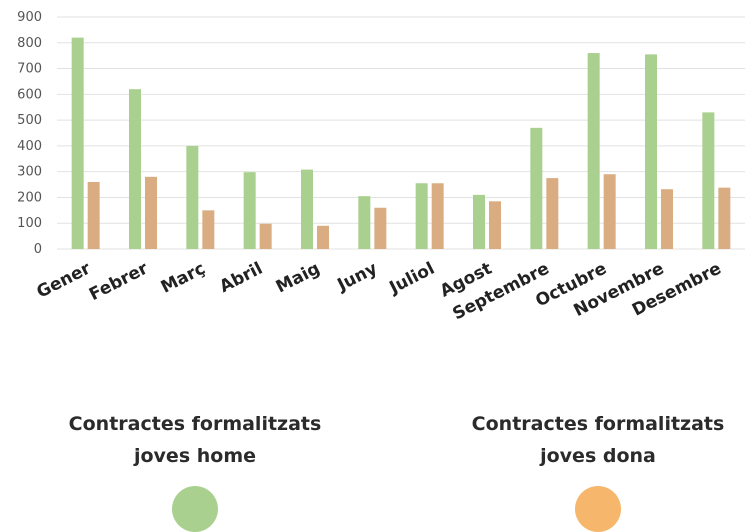  Describe the element at coordinates (38, 249) in the screenshot. I see `y-tick-label: 0` at that location.